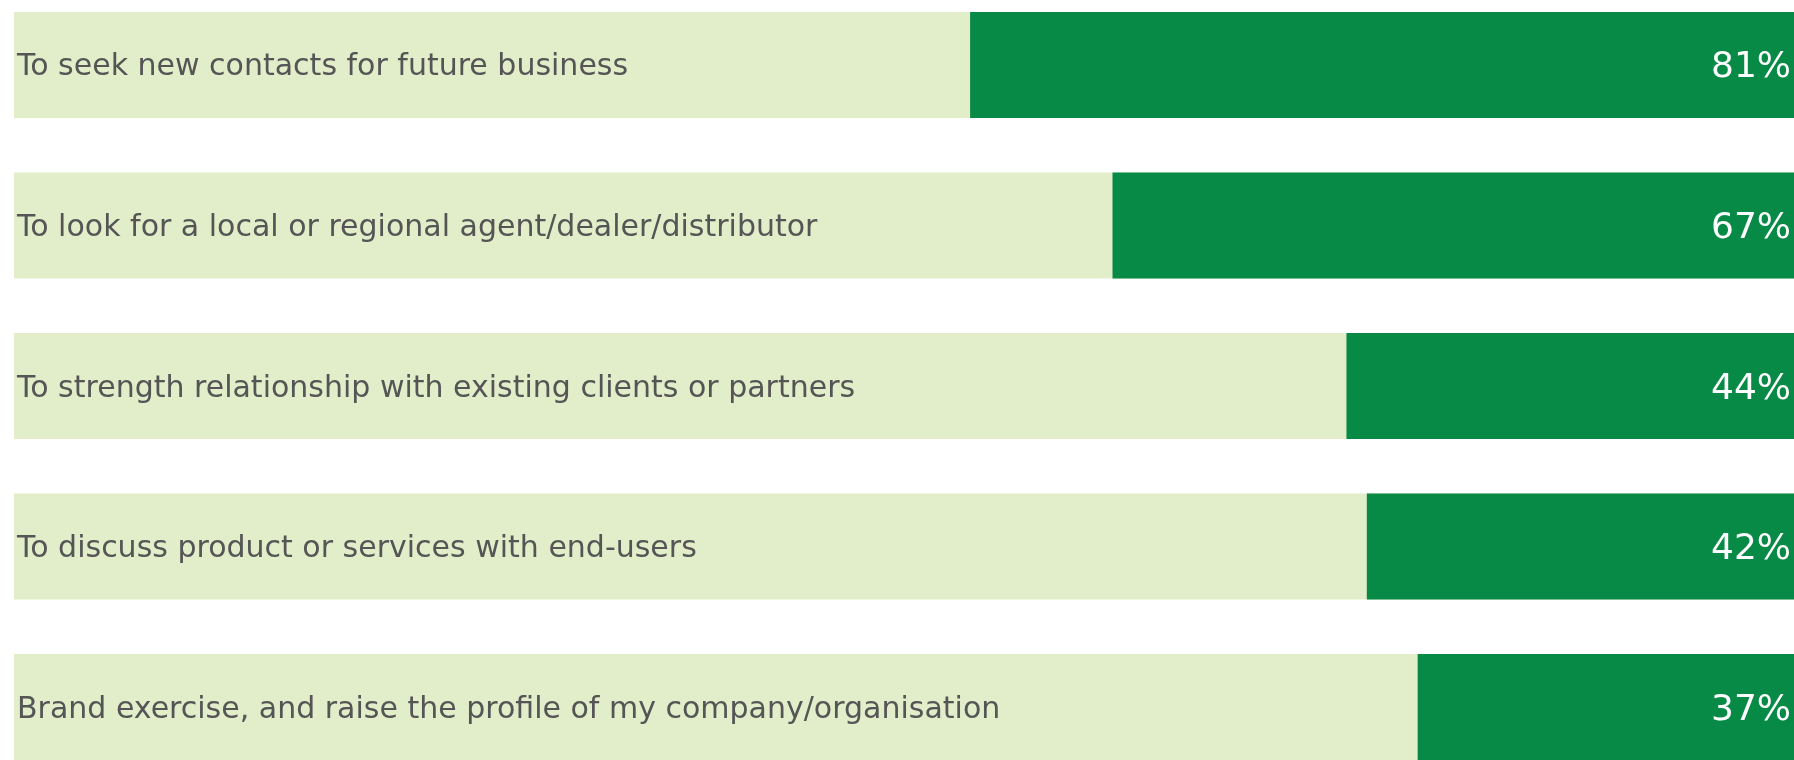 The height and width of the screenshot is (760, 1794). I want to click on y-tick-label: To discuss product or services with end-users, so click(356, 547).